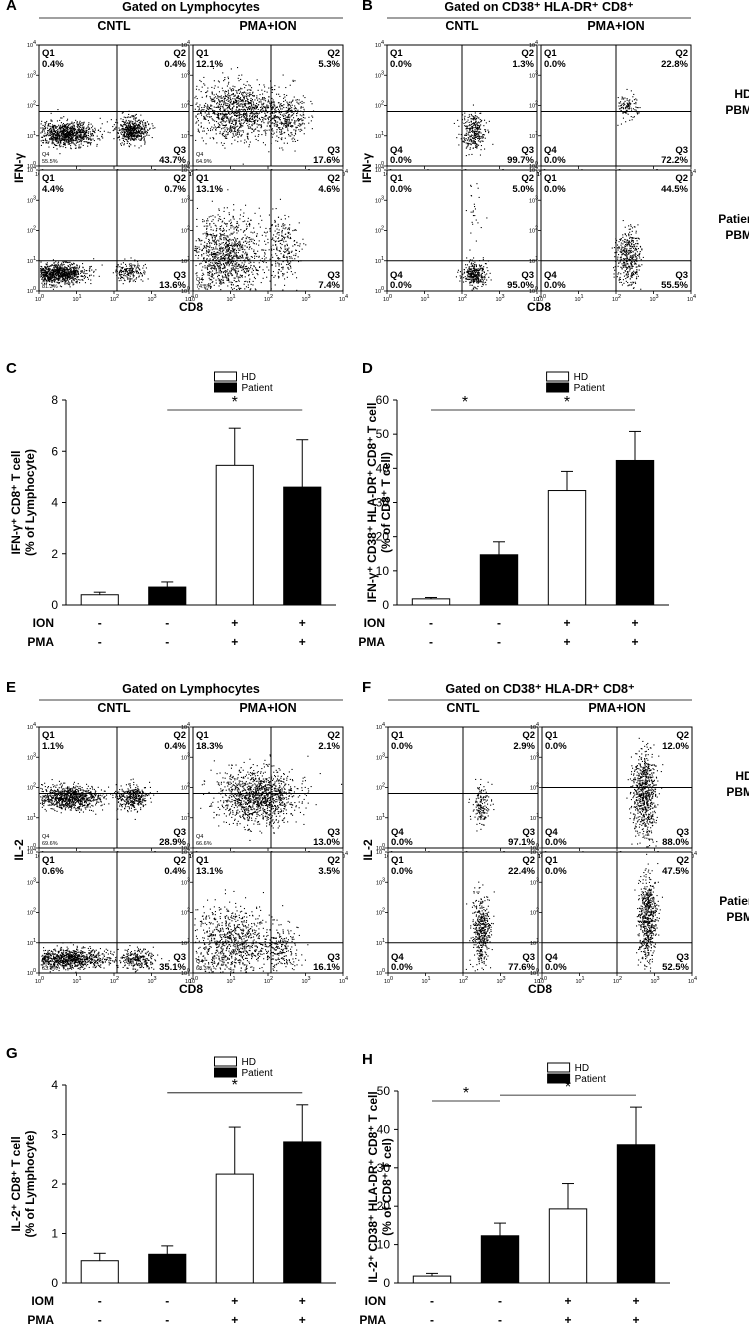 The height and width of the screenshot is (1339, 749). What do you see at coordinates (80, 297) in the screenshot?
I see `x-tick-exp: 1` at bounding box center [80, 297].